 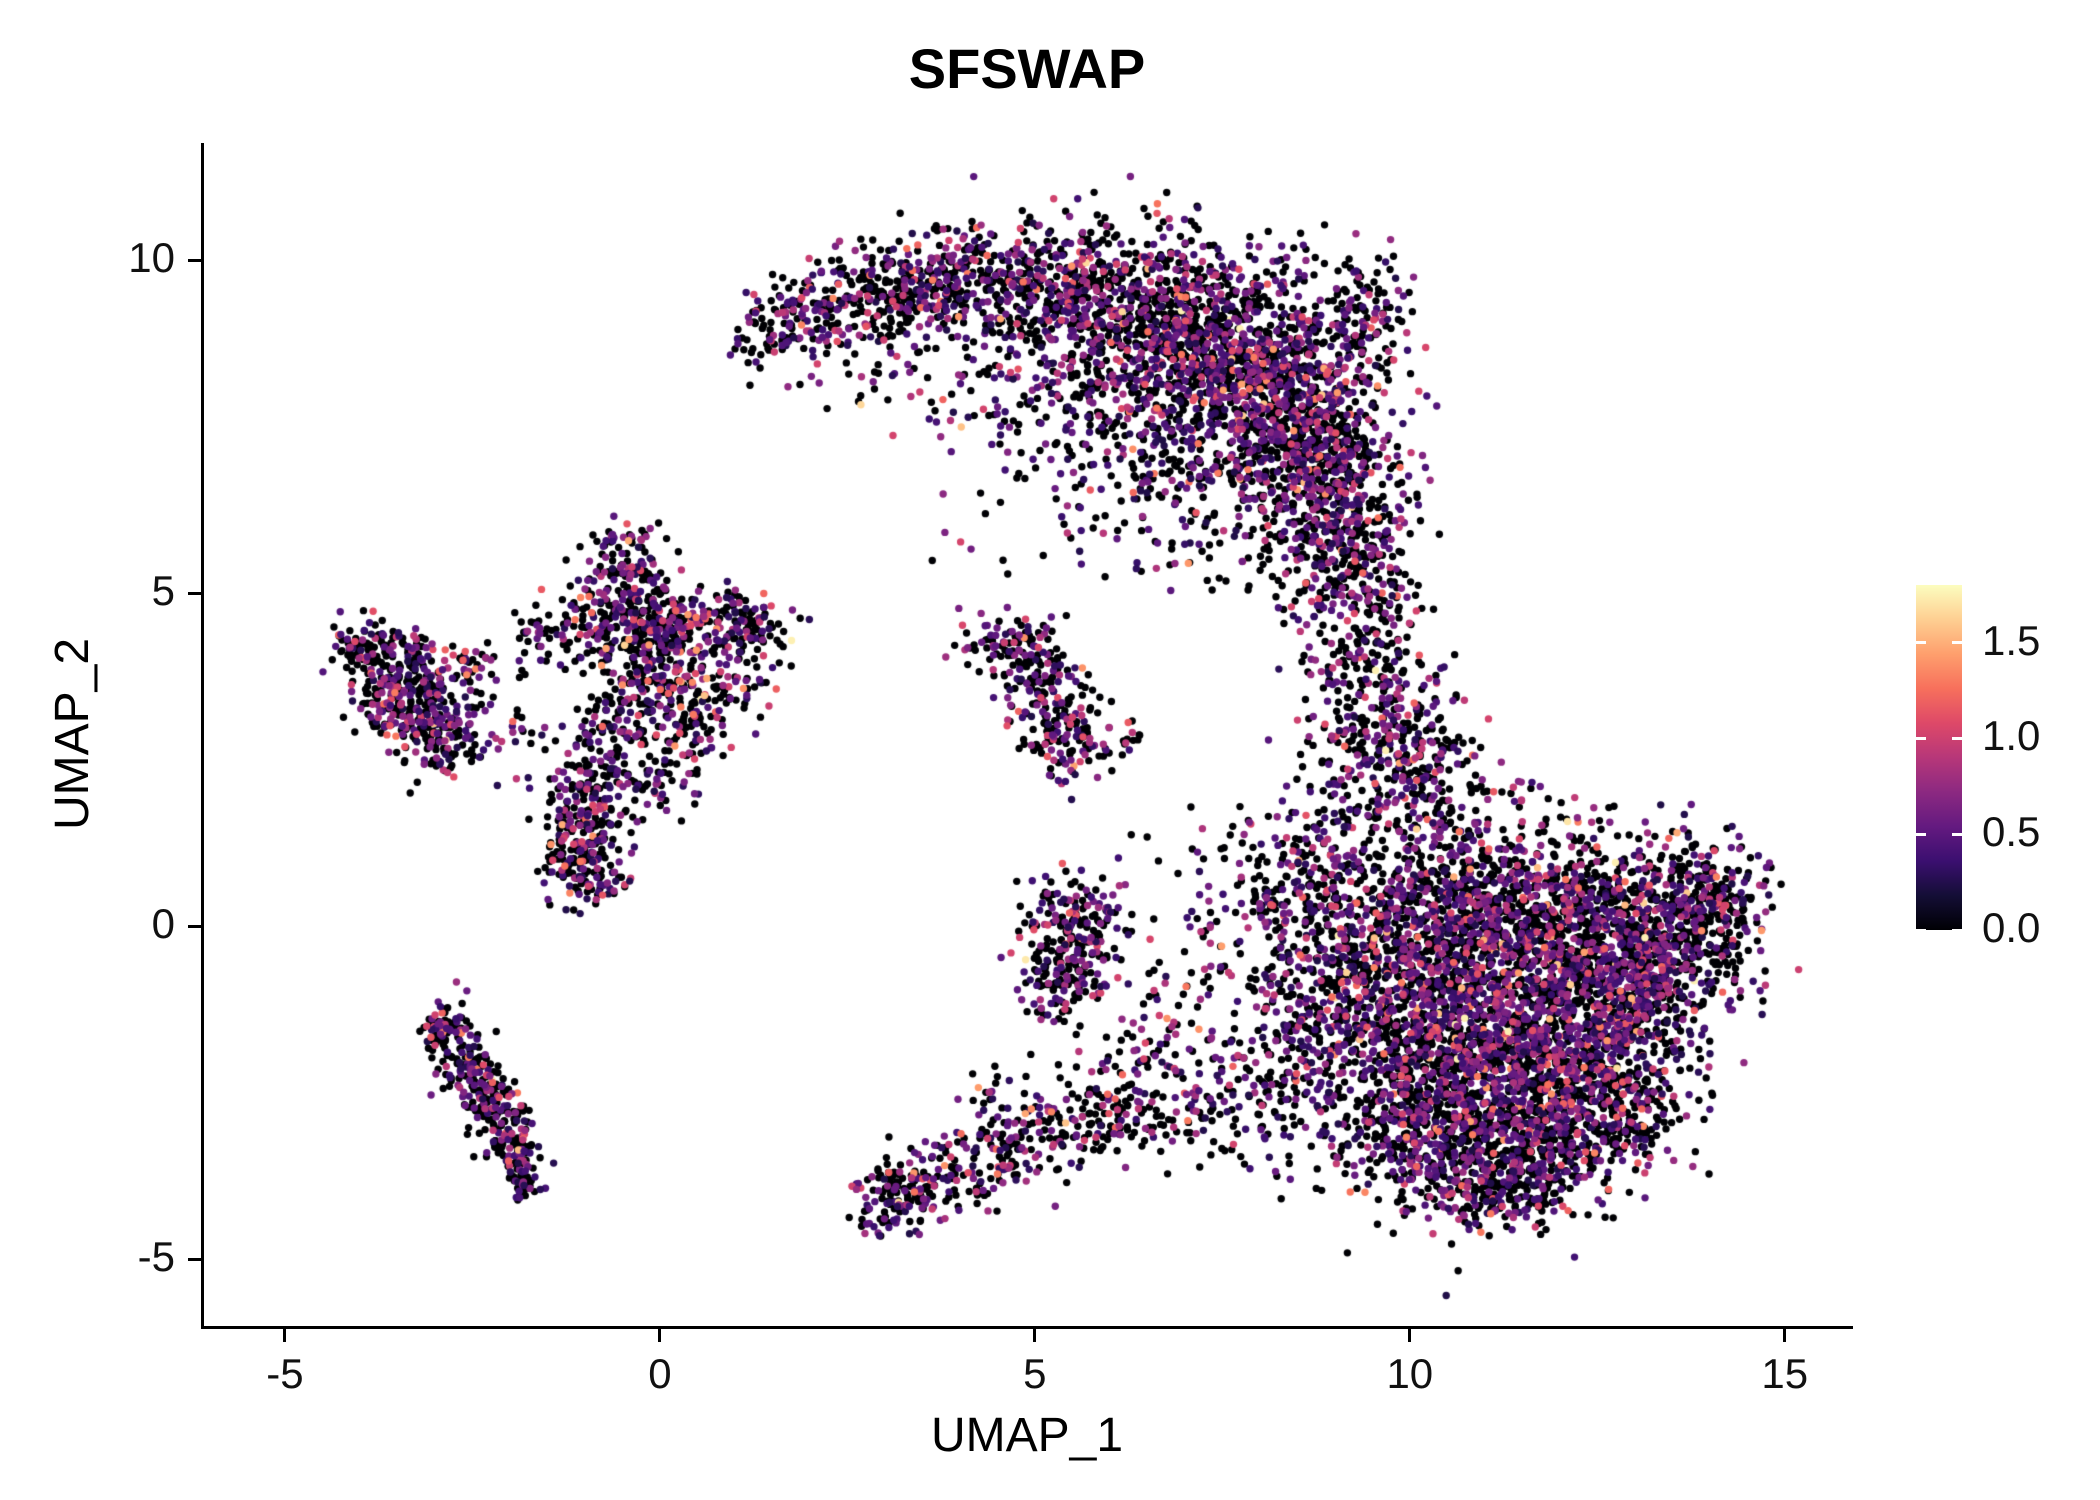 What do you see at coordinates (2011, 736) in the screenshot?
I see `colorbar-tick-label: 1.0` at bounding box center [2011, 736].